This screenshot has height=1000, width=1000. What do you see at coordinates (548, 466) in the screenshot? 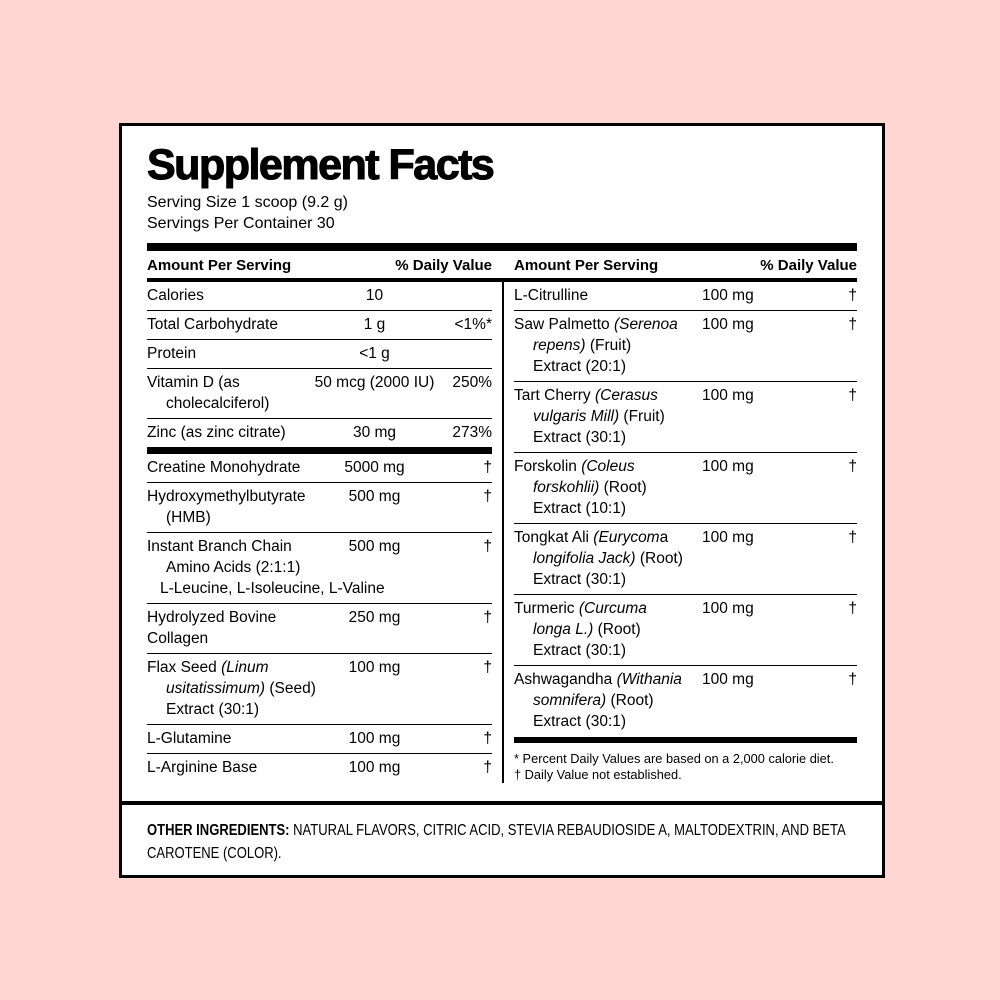
I see `name-text: Forskolin` at bounding box center [548, 466].